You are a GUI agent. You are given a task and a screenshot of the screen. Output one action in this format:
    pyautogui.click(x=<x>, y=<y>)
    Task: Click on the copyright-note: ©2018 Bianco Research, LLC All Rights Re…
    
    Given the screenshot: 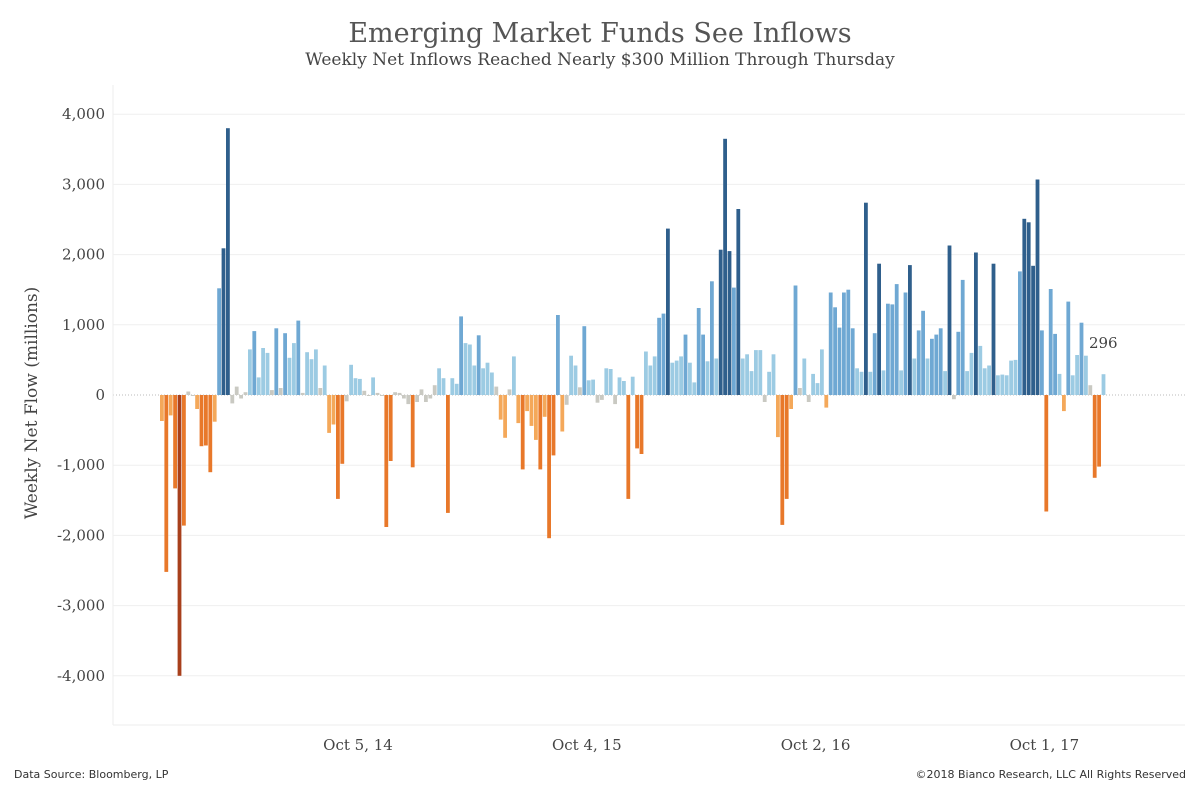 What is the action you would take?
    pyautogui.click(x=1051, y=774)
    